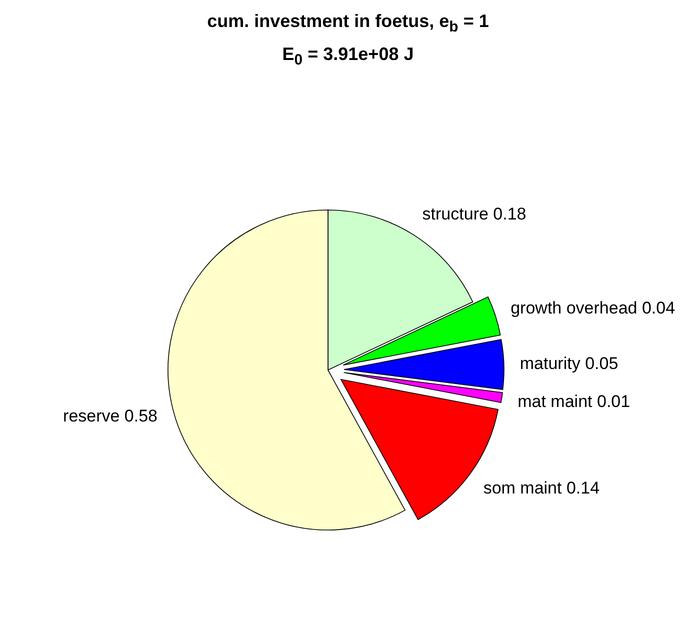 This screenshot has height=618, width=696. What do you see at coordinates (555, 401) in the screenshot?
I see `slice-label: mat maint` at bounding box center [555, 401].